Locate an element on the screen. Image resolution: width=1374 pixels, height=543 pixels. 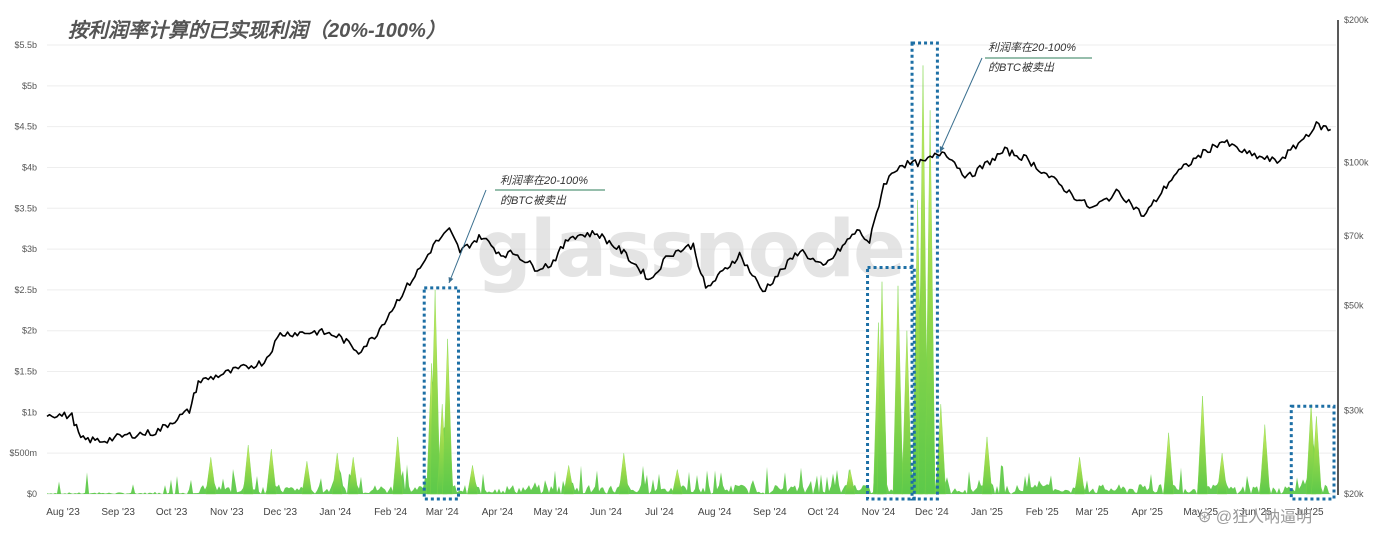
chart-title: 按利润率计算的已实现利润（20%-100%） is located at coordinates (257, 30).